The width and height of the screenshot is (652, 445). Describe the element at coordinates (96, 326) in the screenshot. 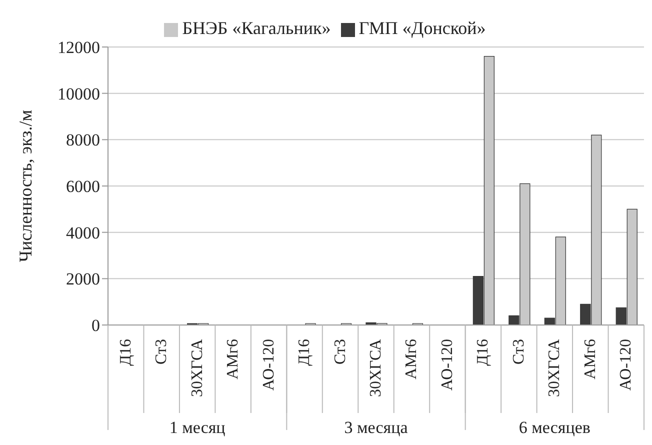

I see `y-tick-label: 0` at that location.